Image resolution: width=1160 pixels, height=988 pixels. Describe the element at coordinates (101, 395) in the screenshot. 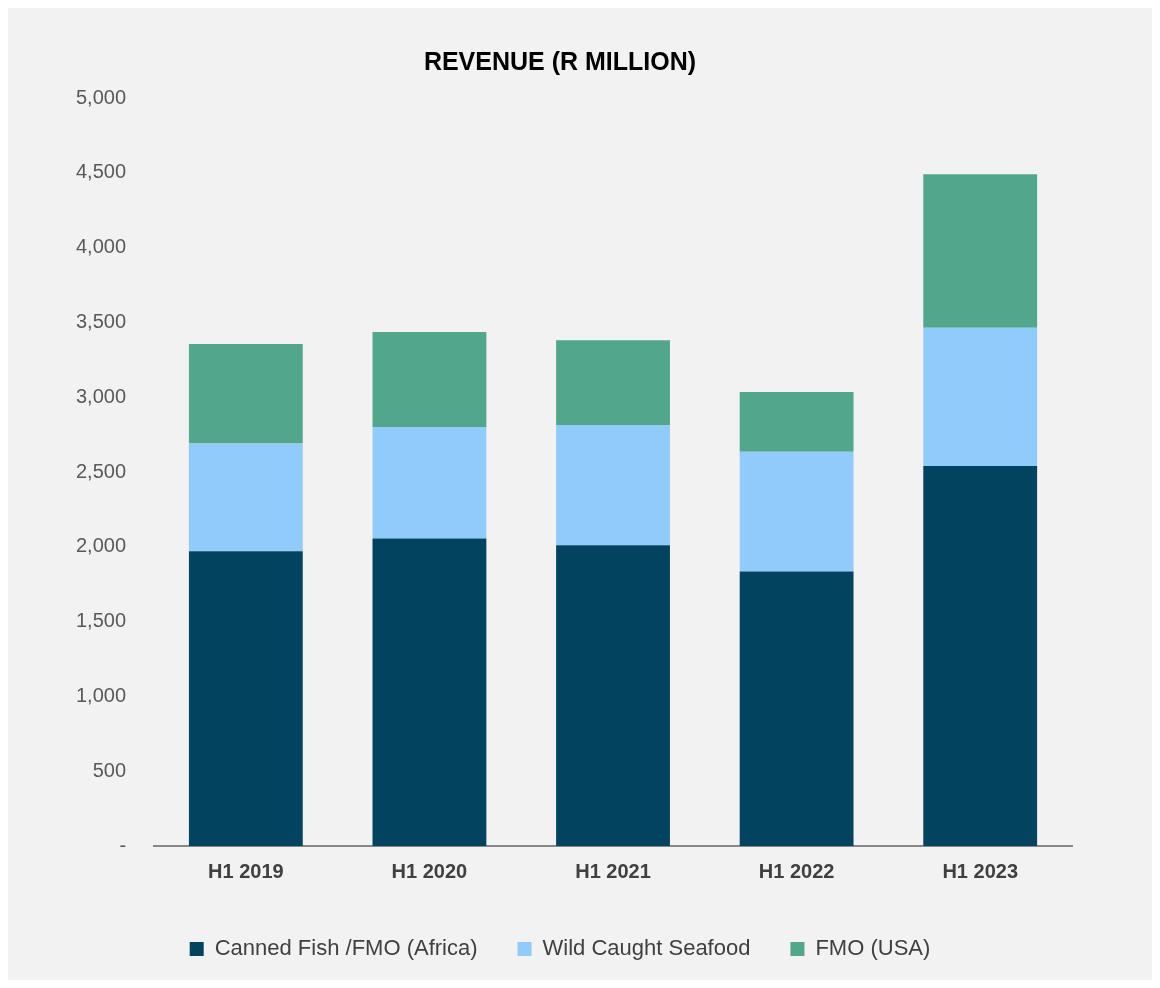

I see `y-tick-label: 3,000` at that location.